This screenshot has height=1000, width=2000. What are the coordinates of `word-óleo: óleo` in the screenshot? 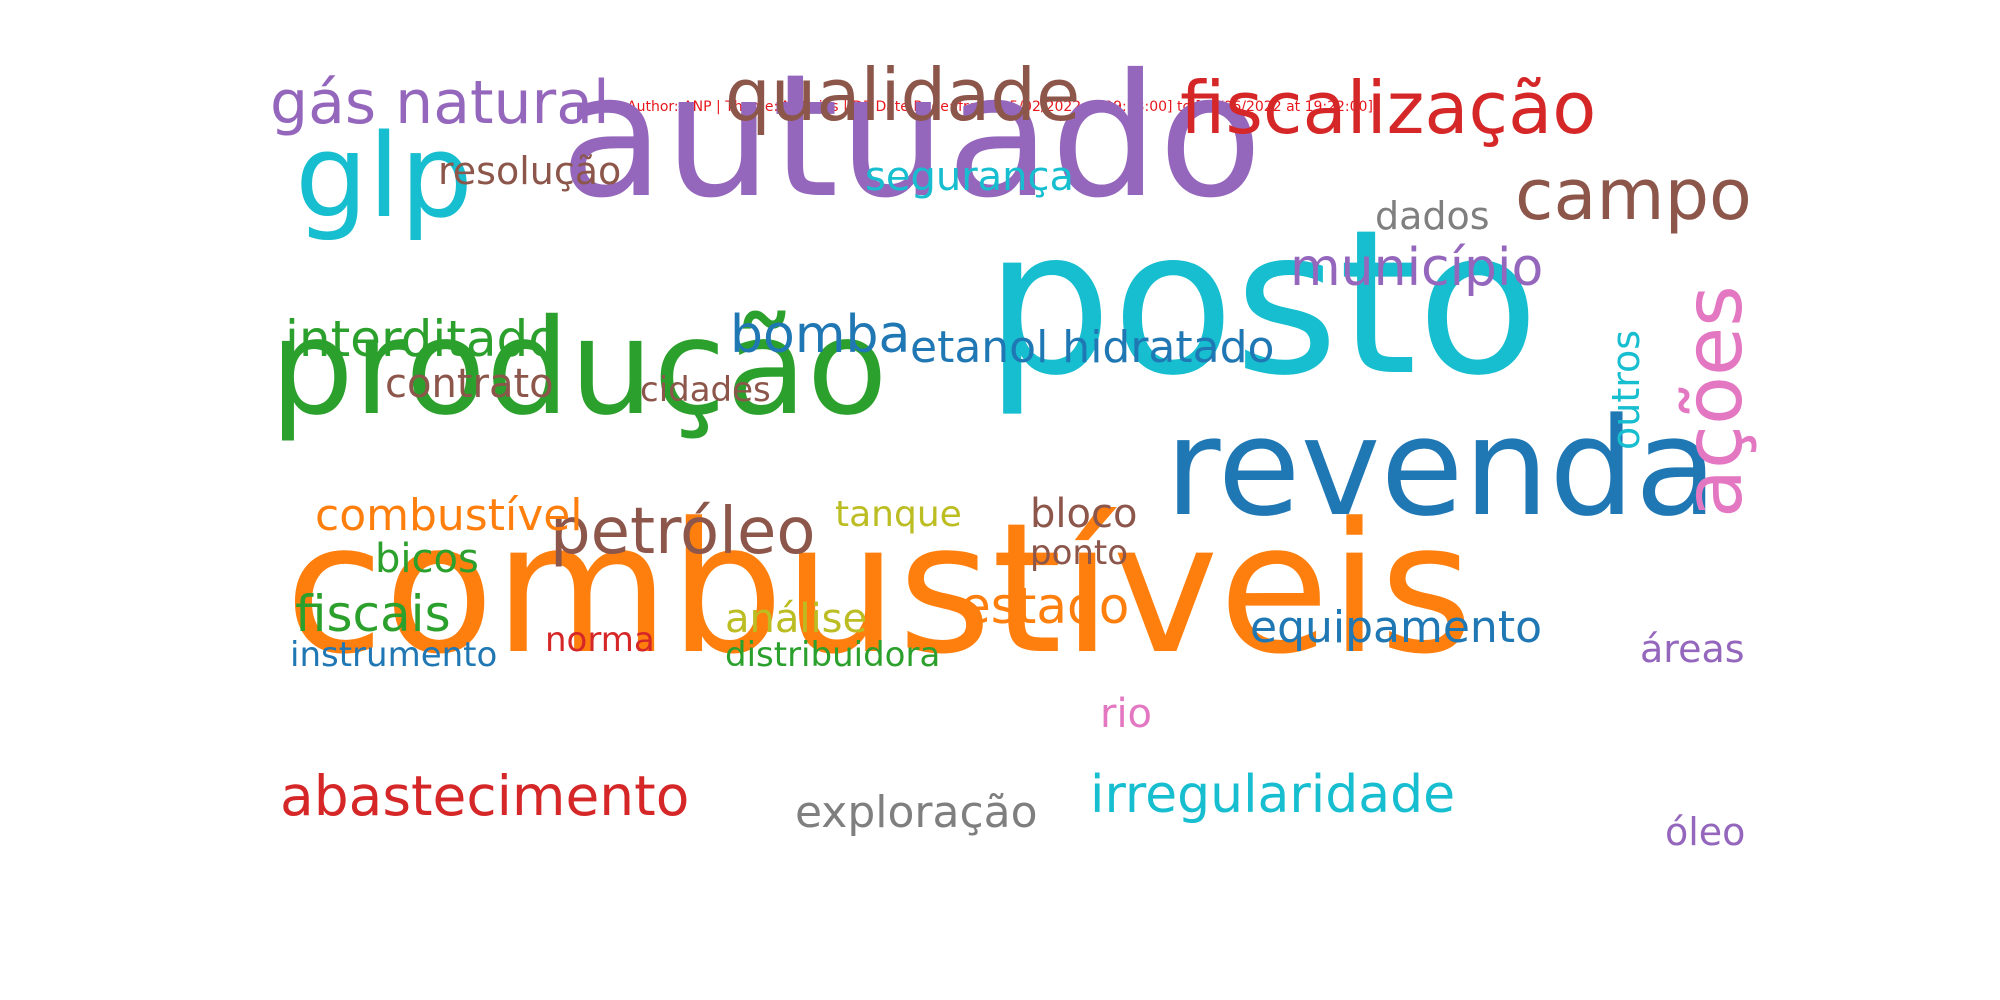 It's located at (1705, 832).